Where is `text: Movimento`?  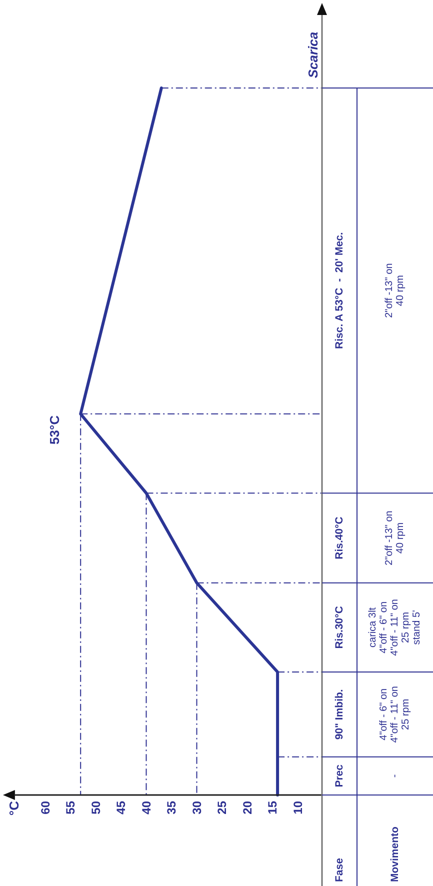
text: Movimento is located at coordinates (395, 854).